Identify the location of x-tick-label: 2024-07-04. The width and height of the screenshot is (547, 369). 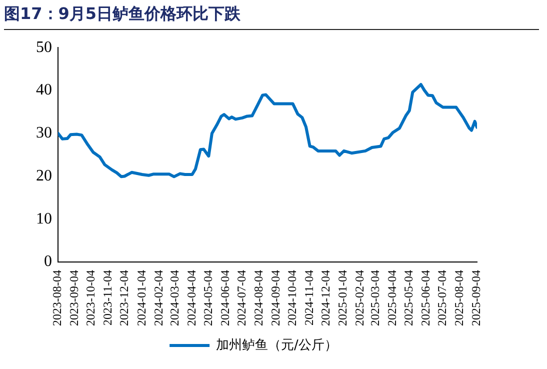
(241, 298).